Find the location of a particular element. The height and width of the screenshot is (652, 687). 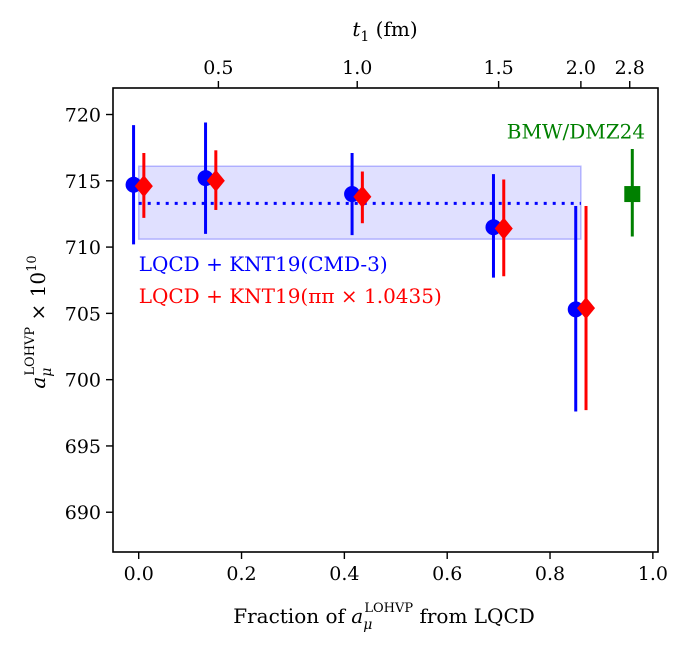

data-point-square is located at coordinates (632, 194).